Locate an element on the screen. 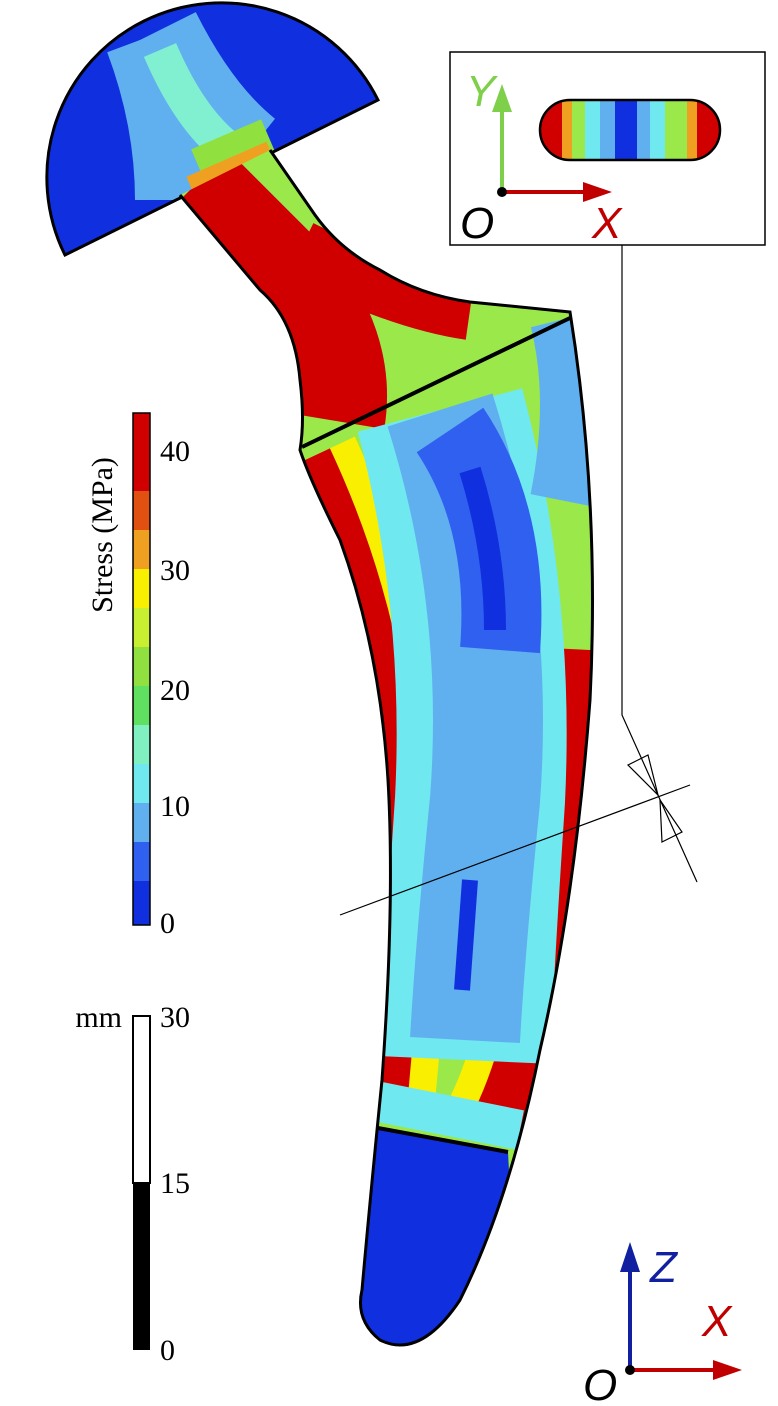  cross-section is located at coordinates (630, 130).